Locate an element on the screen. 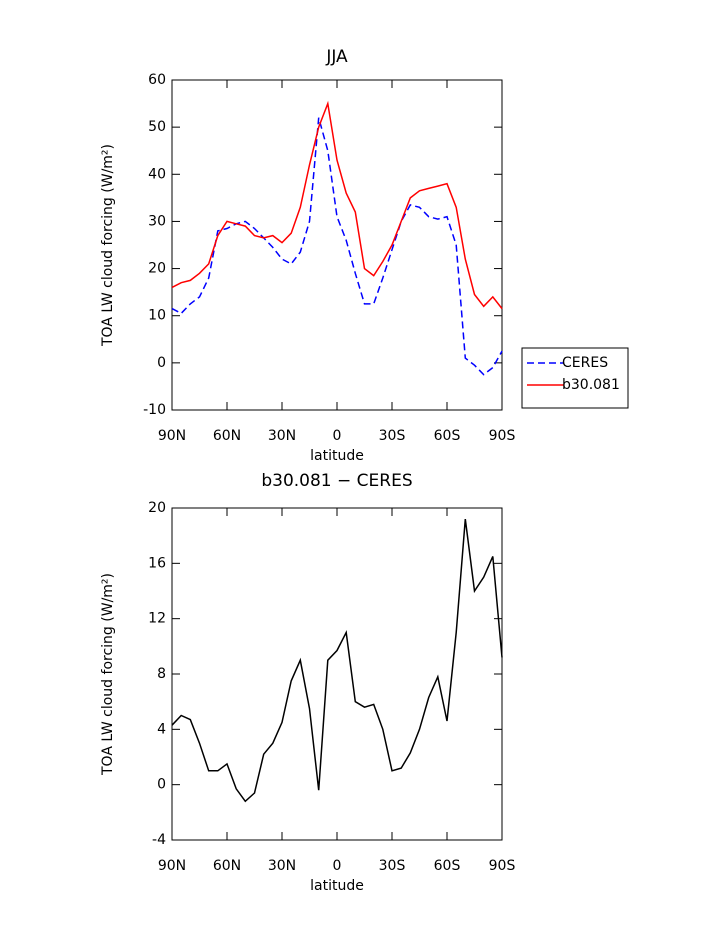 Image resolution: width=723 pixels, height=935 pixels. y-tick-label: 12 is located at coordinates (157, 619).